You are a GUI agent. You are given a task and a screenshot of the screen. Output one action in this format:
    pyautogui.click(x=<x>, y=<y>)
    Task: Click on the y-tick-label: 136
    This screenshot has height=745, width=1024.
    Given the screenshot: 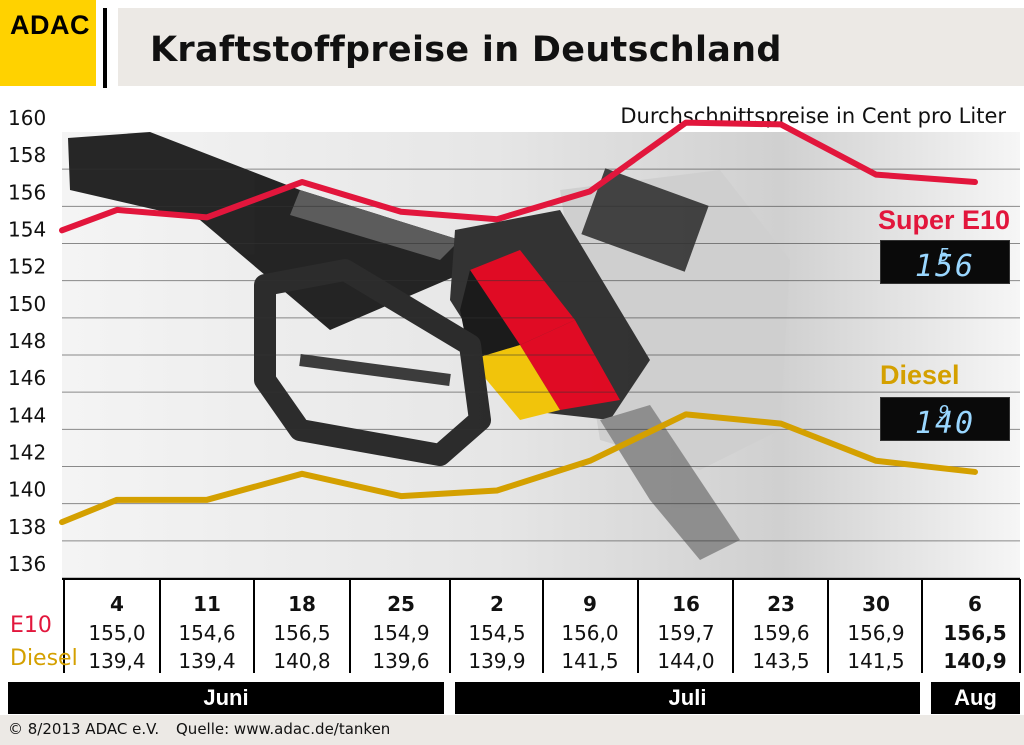 What is the action you would take?
    pyautogui.click(x=27, y=564)
    